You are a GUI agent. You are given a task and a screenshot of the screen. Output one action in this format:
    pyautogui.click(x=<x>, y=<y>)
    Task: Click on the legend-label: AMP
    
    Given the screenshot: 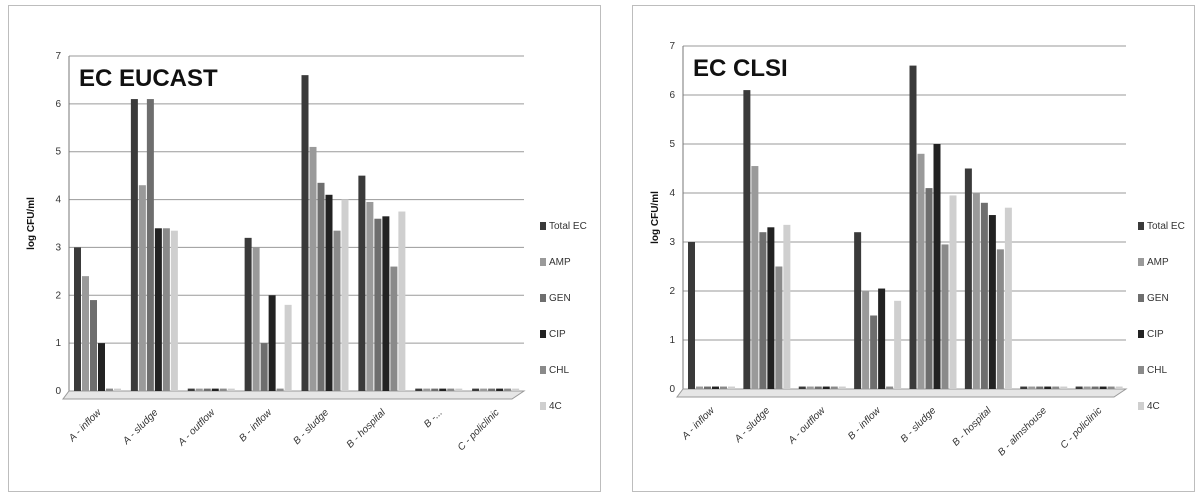 What is the action you would take?
    pyautogui.click(x=560, y=262)
    